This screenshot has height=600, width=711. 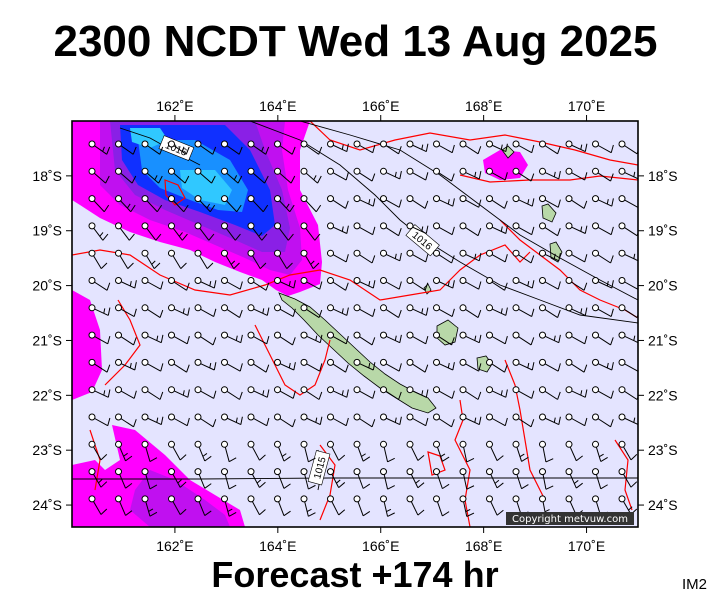 I want to click on lat-tick-label-right: 24˚S, so click(x=663, y=505).